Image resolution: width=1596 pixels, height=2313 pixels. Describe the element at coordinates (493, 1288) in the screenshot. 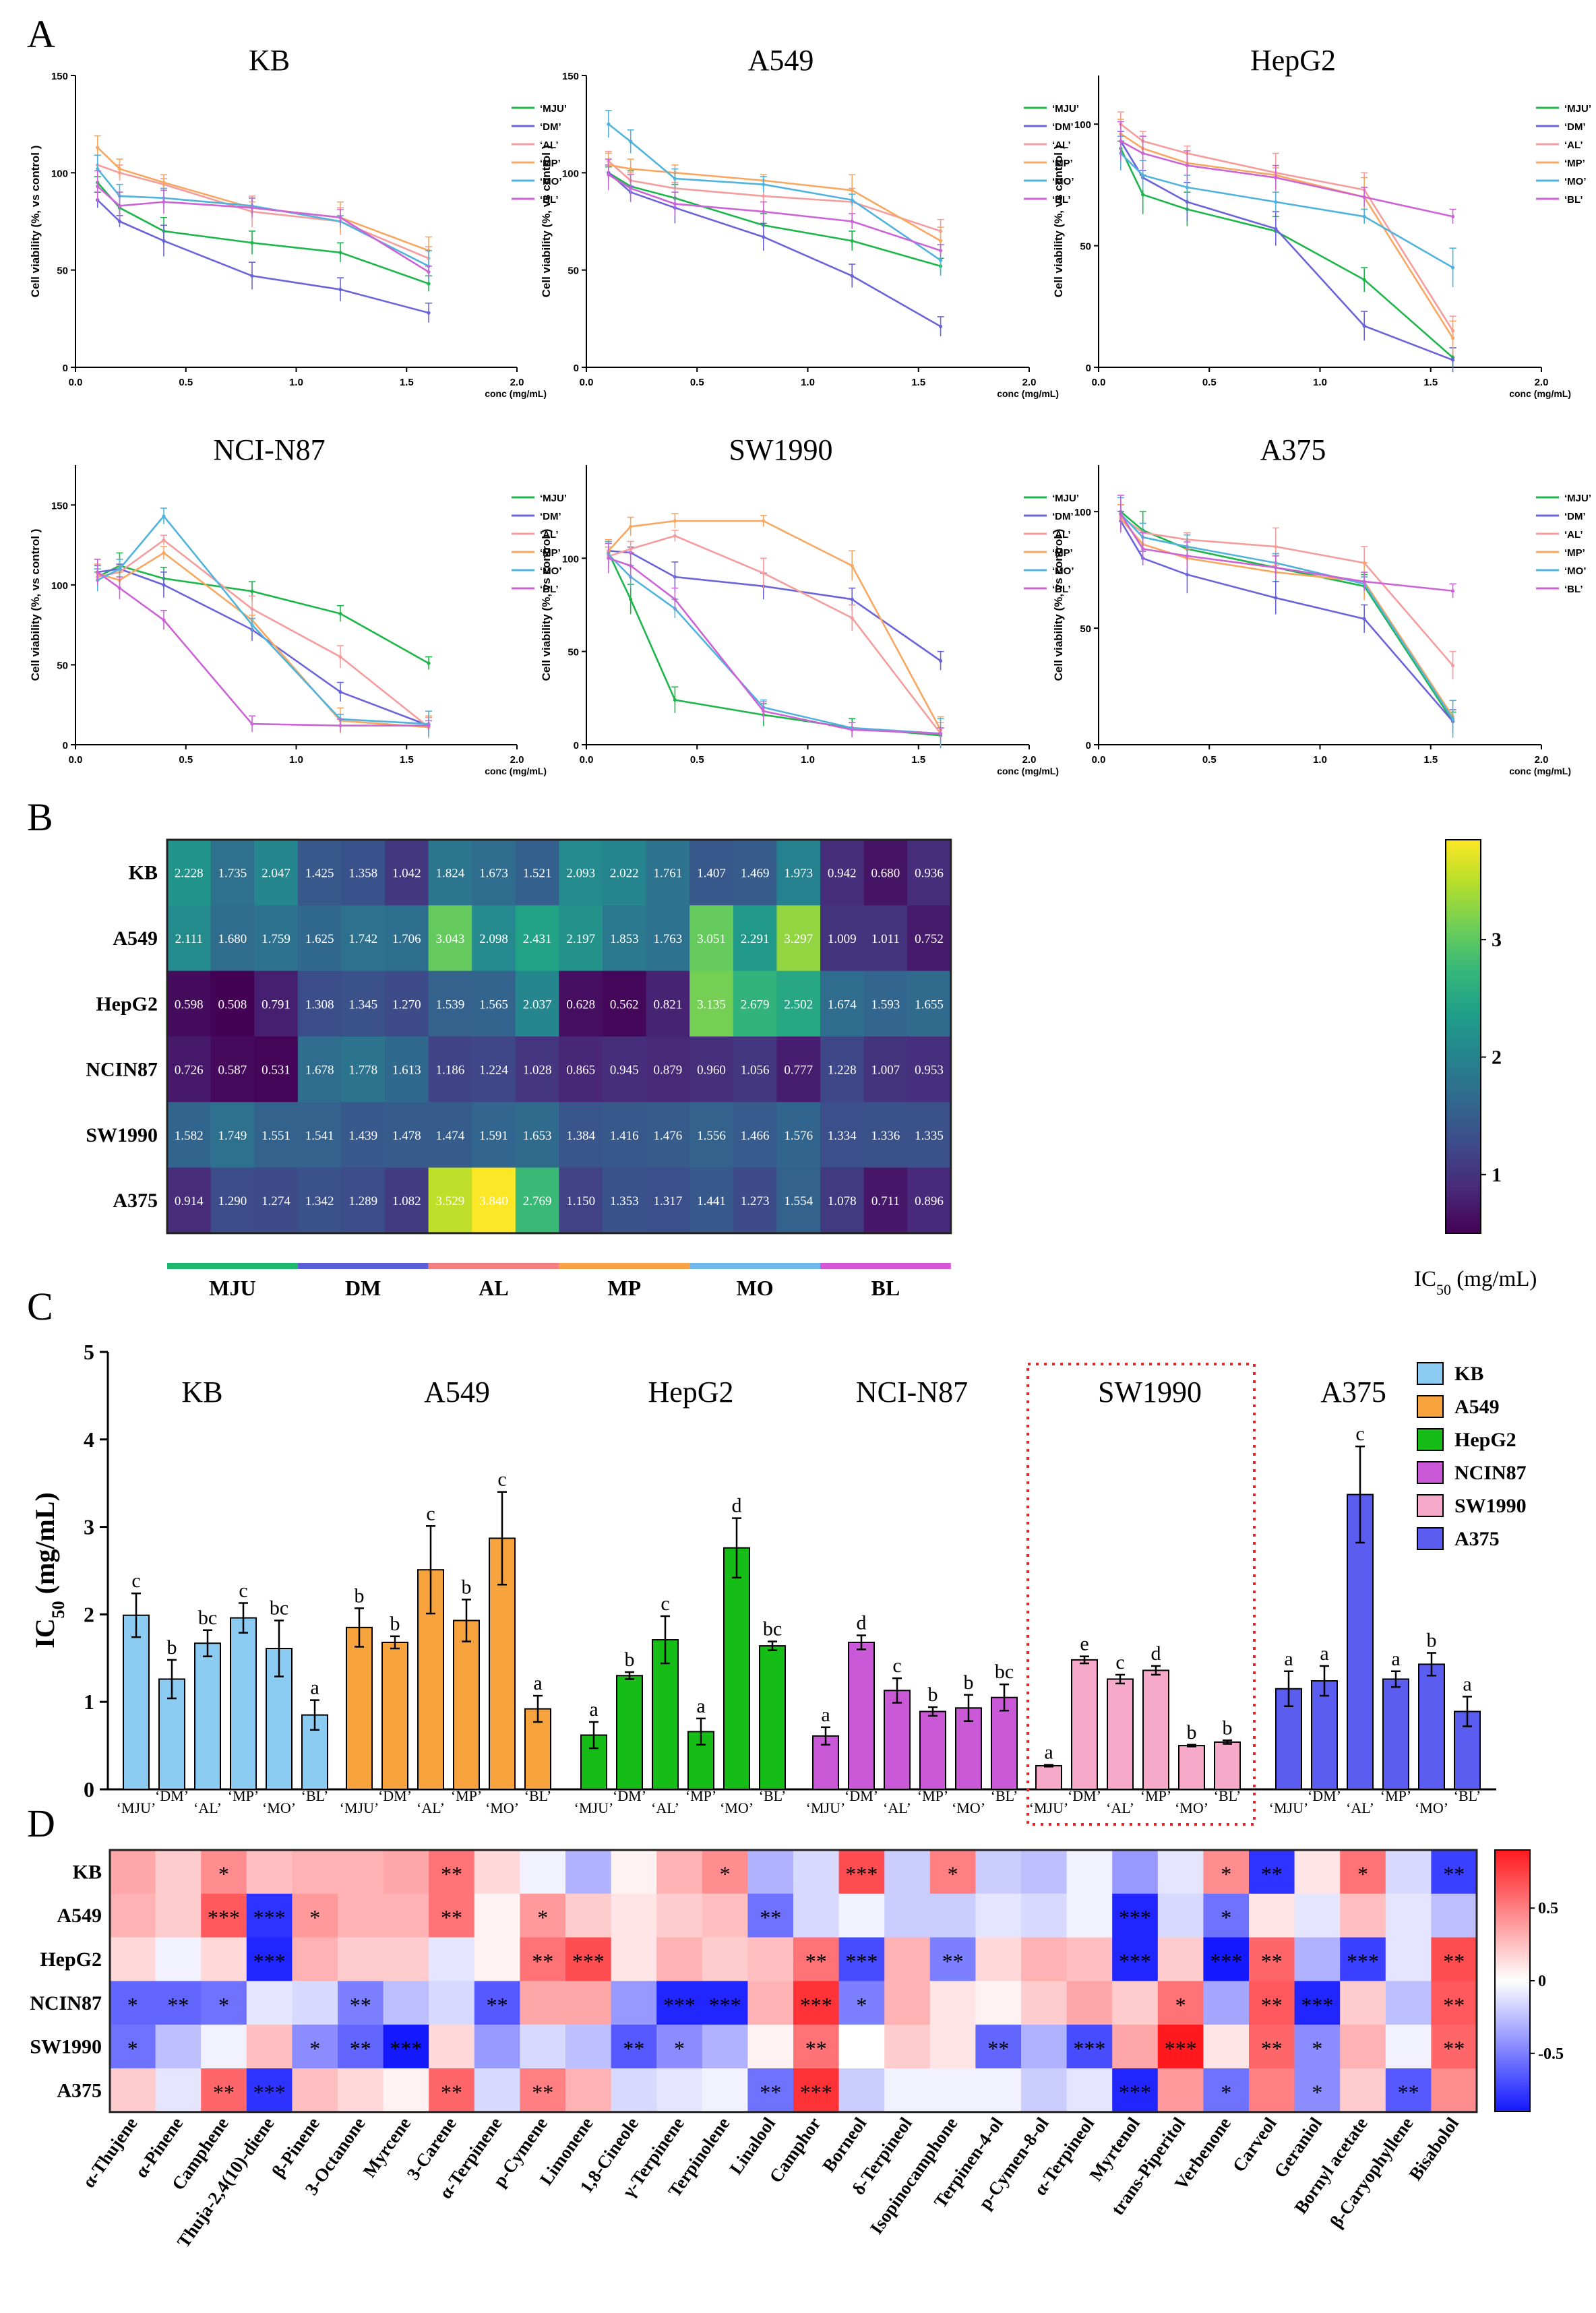

I see `group-label: AL` at that location.